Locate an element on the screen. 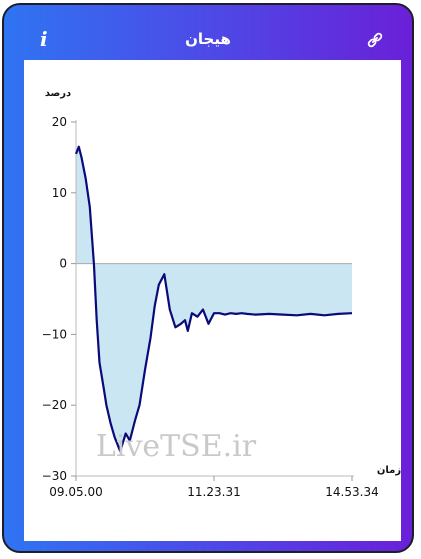 The image size is (421, 559). watermark-text: LiveTSE.ir is located at coordinates (176, 446).